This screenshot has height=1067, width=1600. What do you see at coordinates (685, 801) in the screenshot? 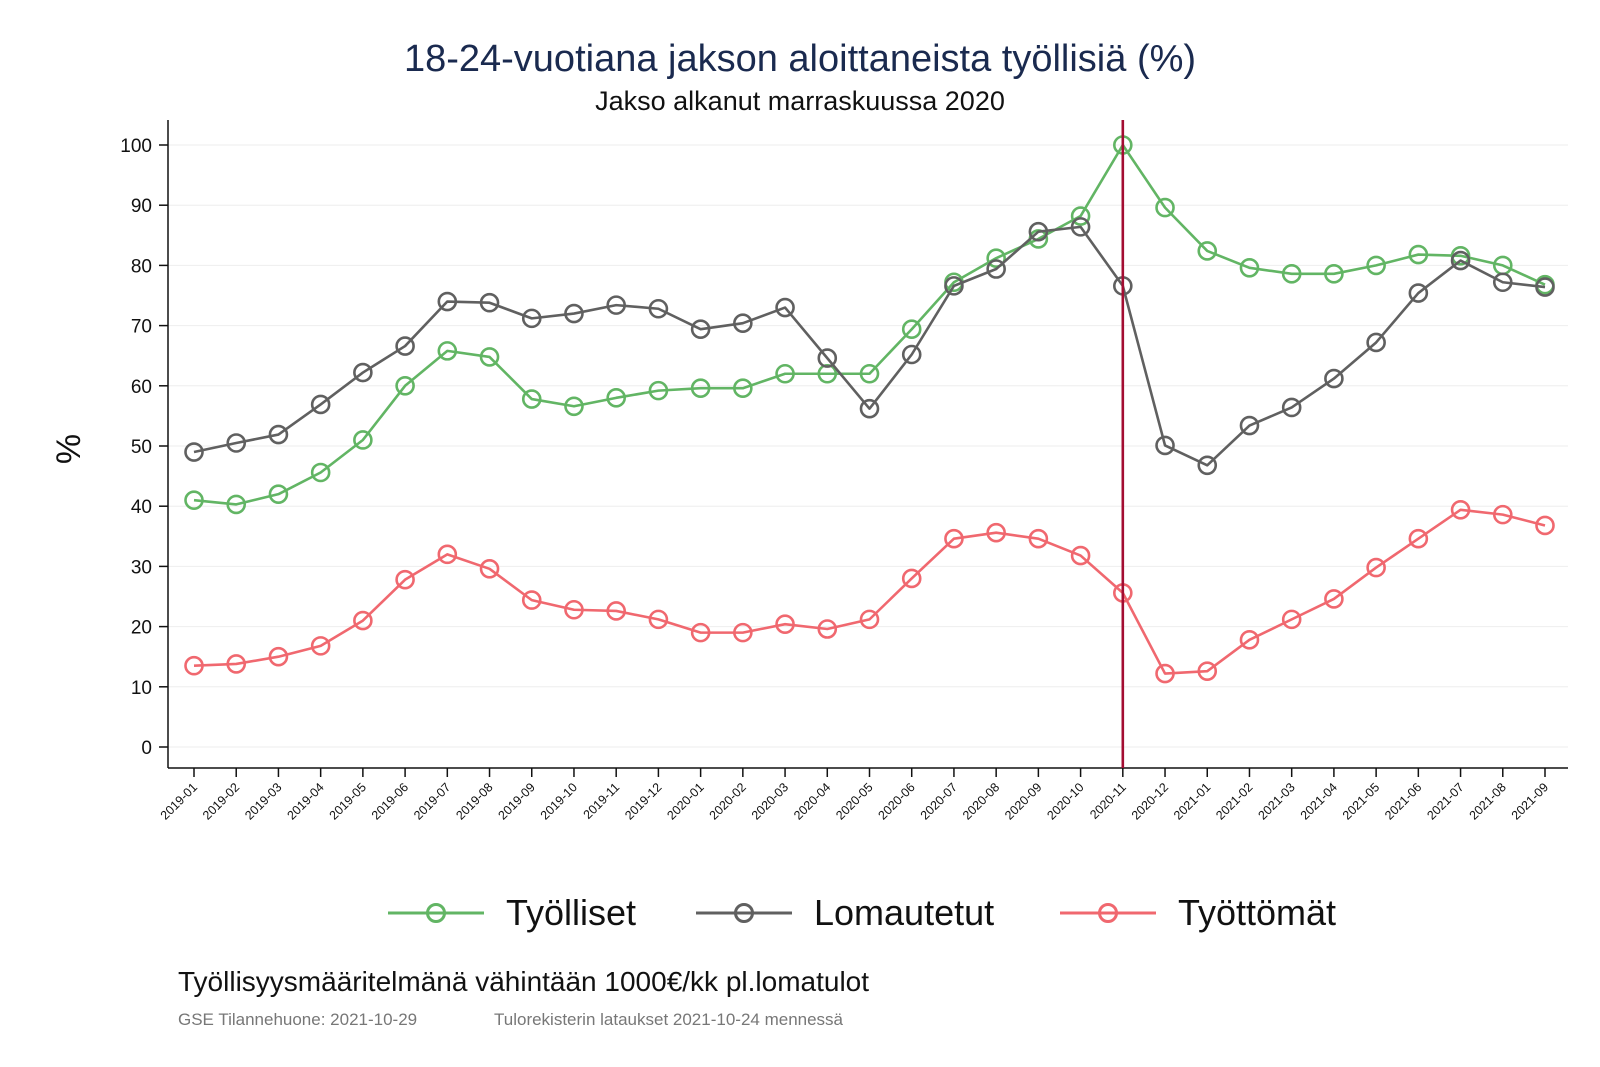
I see `x-tick-label: 2020-01` at bounding box center [685, 801].